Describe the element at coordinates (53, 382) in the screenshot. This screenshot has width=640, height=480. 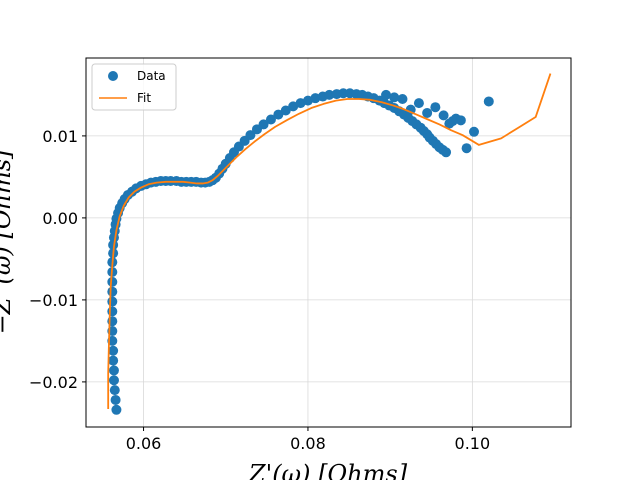
I see `y-tick-label: −0.02` at that location.